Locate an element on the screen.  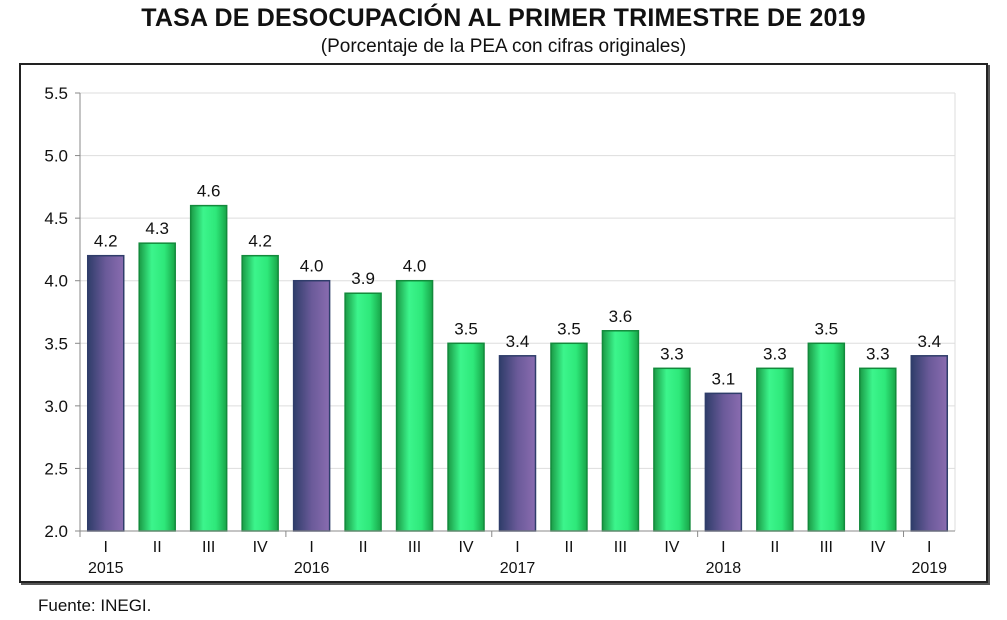
y-tick-label: 2.0 is located at coordinates (56, 531).